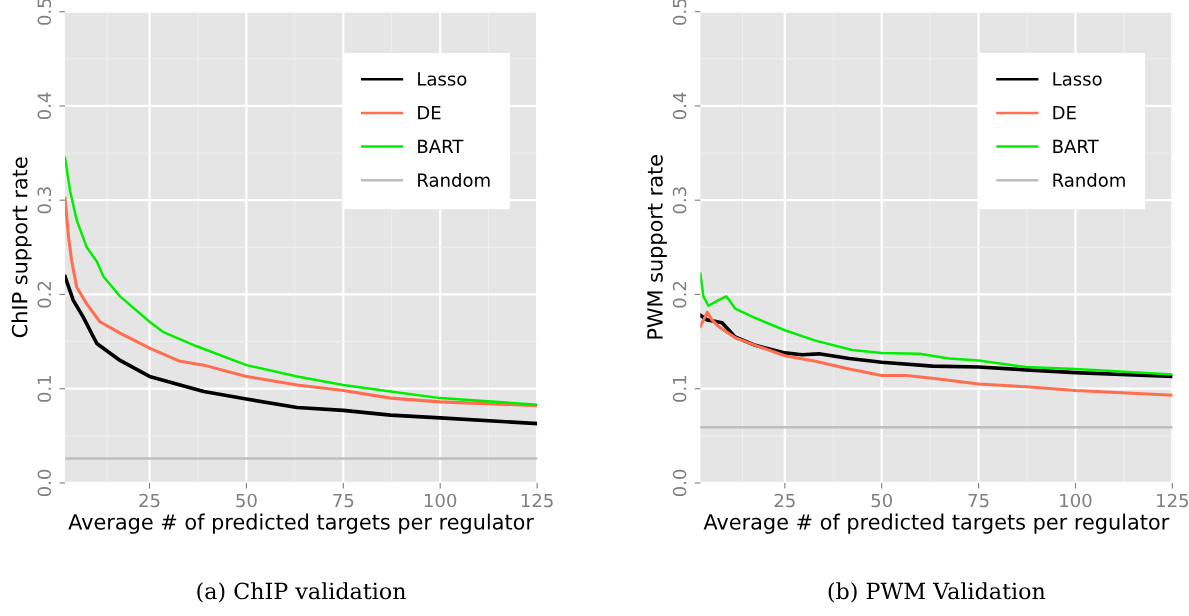  What do you see at coordinates (657, 247) in the screenshot?
I see `y-axis-title: PWM support rate` at bounding box center [657, 247].